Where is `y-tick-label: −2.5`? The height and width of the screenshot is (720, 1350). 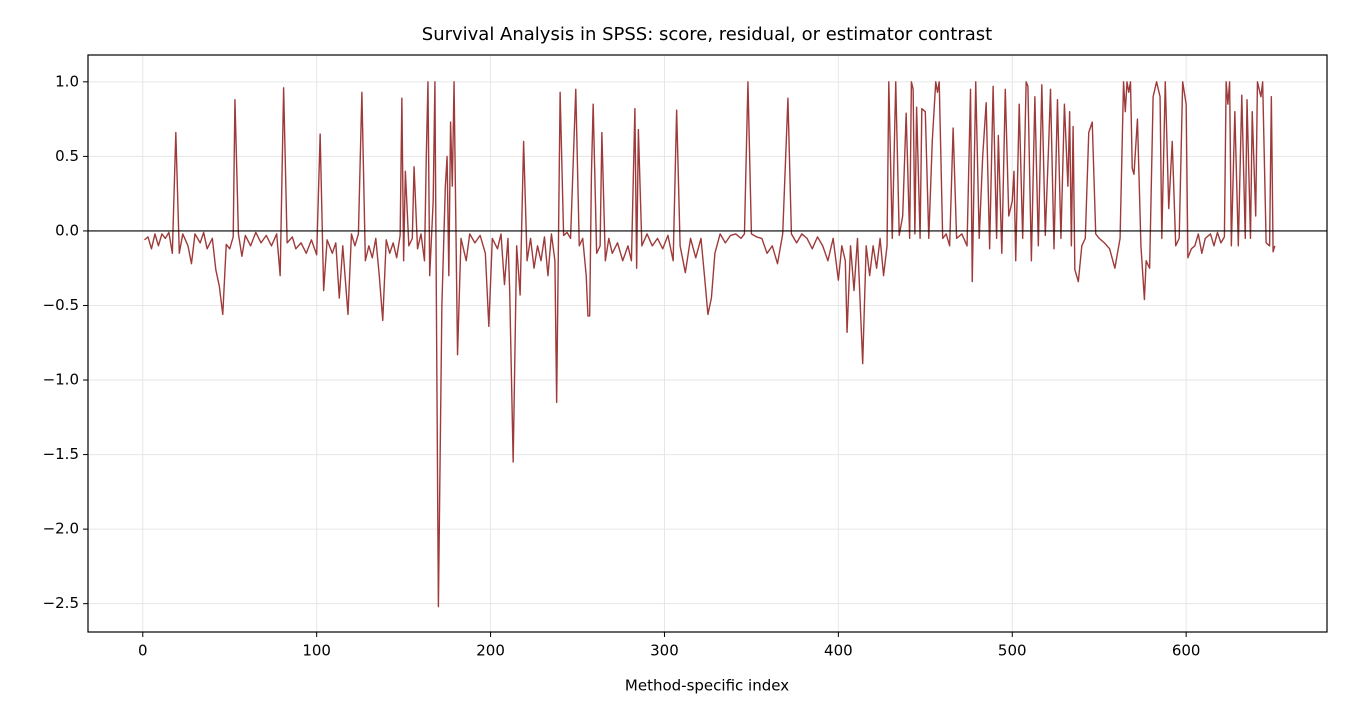
y-tick-label: −2.5 is located at coordinates (61, 603).